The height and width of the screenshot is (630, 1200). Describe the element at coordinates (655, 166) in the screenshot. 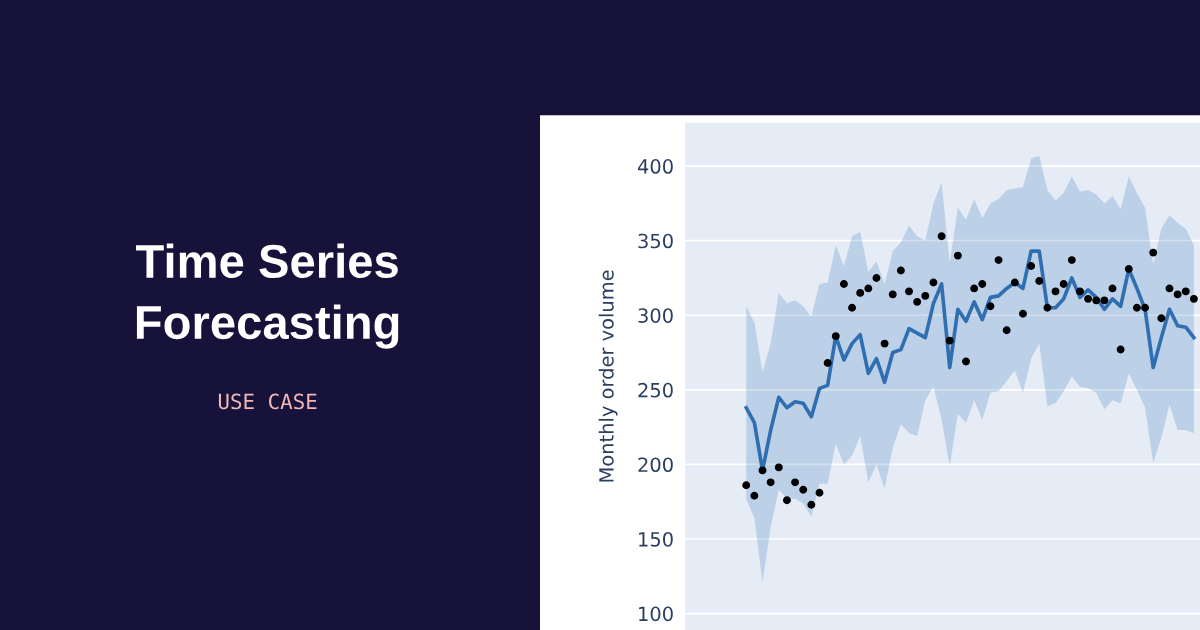

I see `y-tick-label: 400` at that location.